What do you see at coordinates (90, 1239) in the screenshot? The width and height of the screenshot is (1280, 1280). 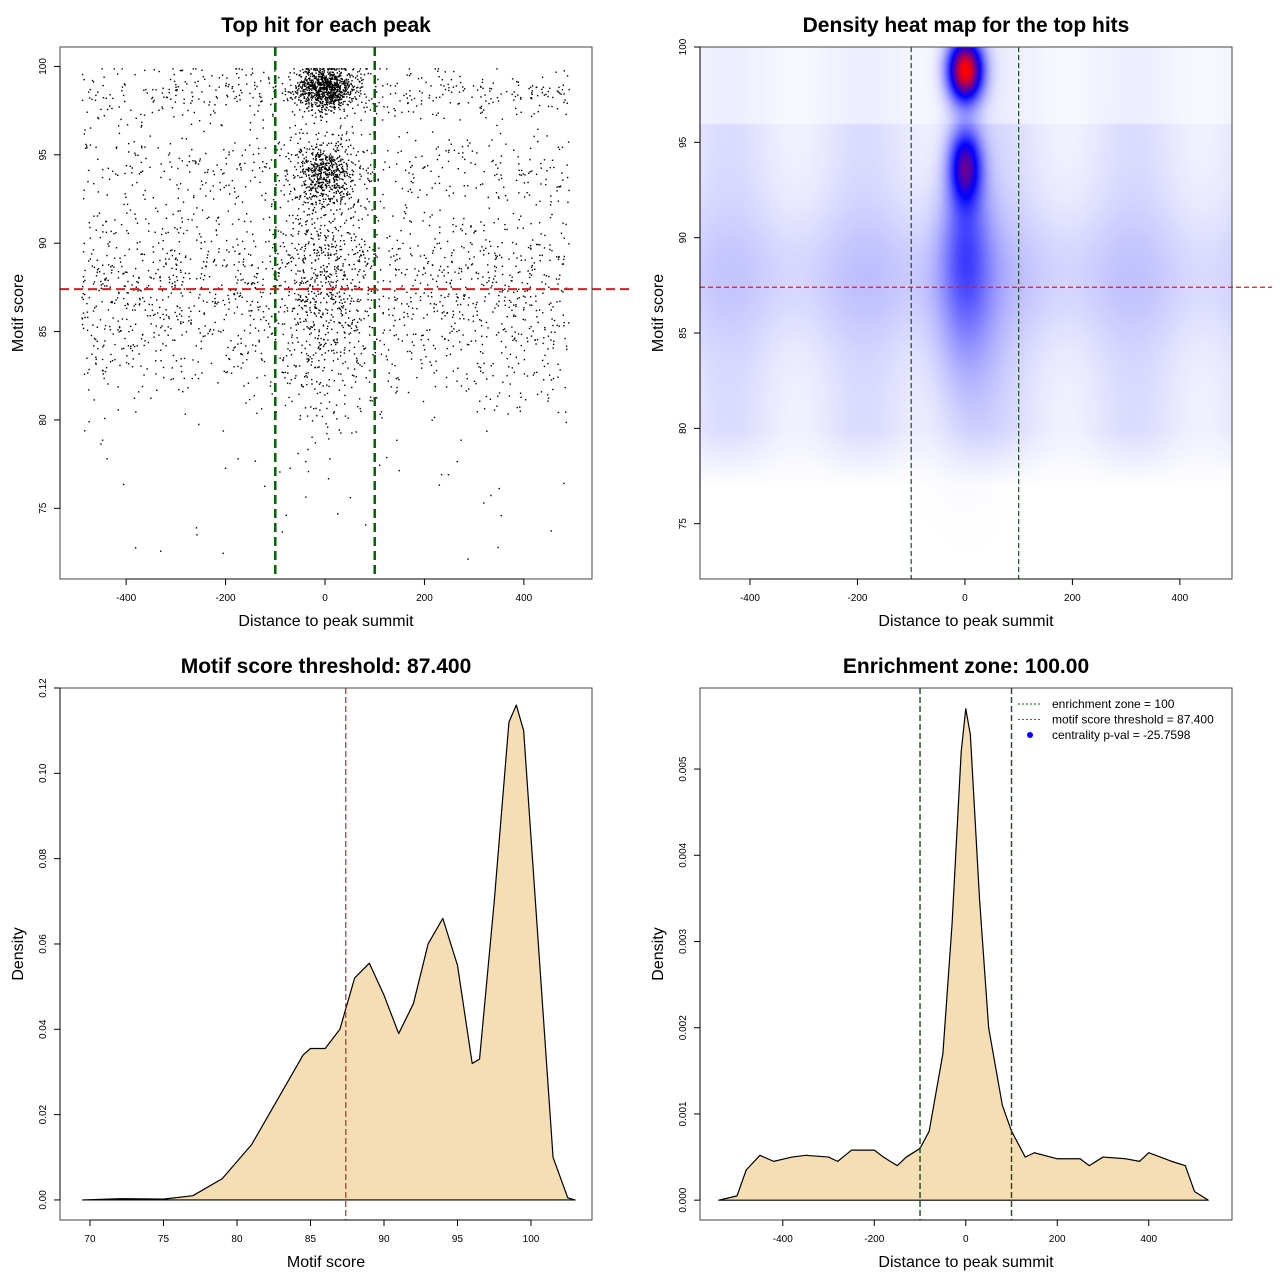 I see `x-tick-label: 70` at bounding box center [90, 1239].